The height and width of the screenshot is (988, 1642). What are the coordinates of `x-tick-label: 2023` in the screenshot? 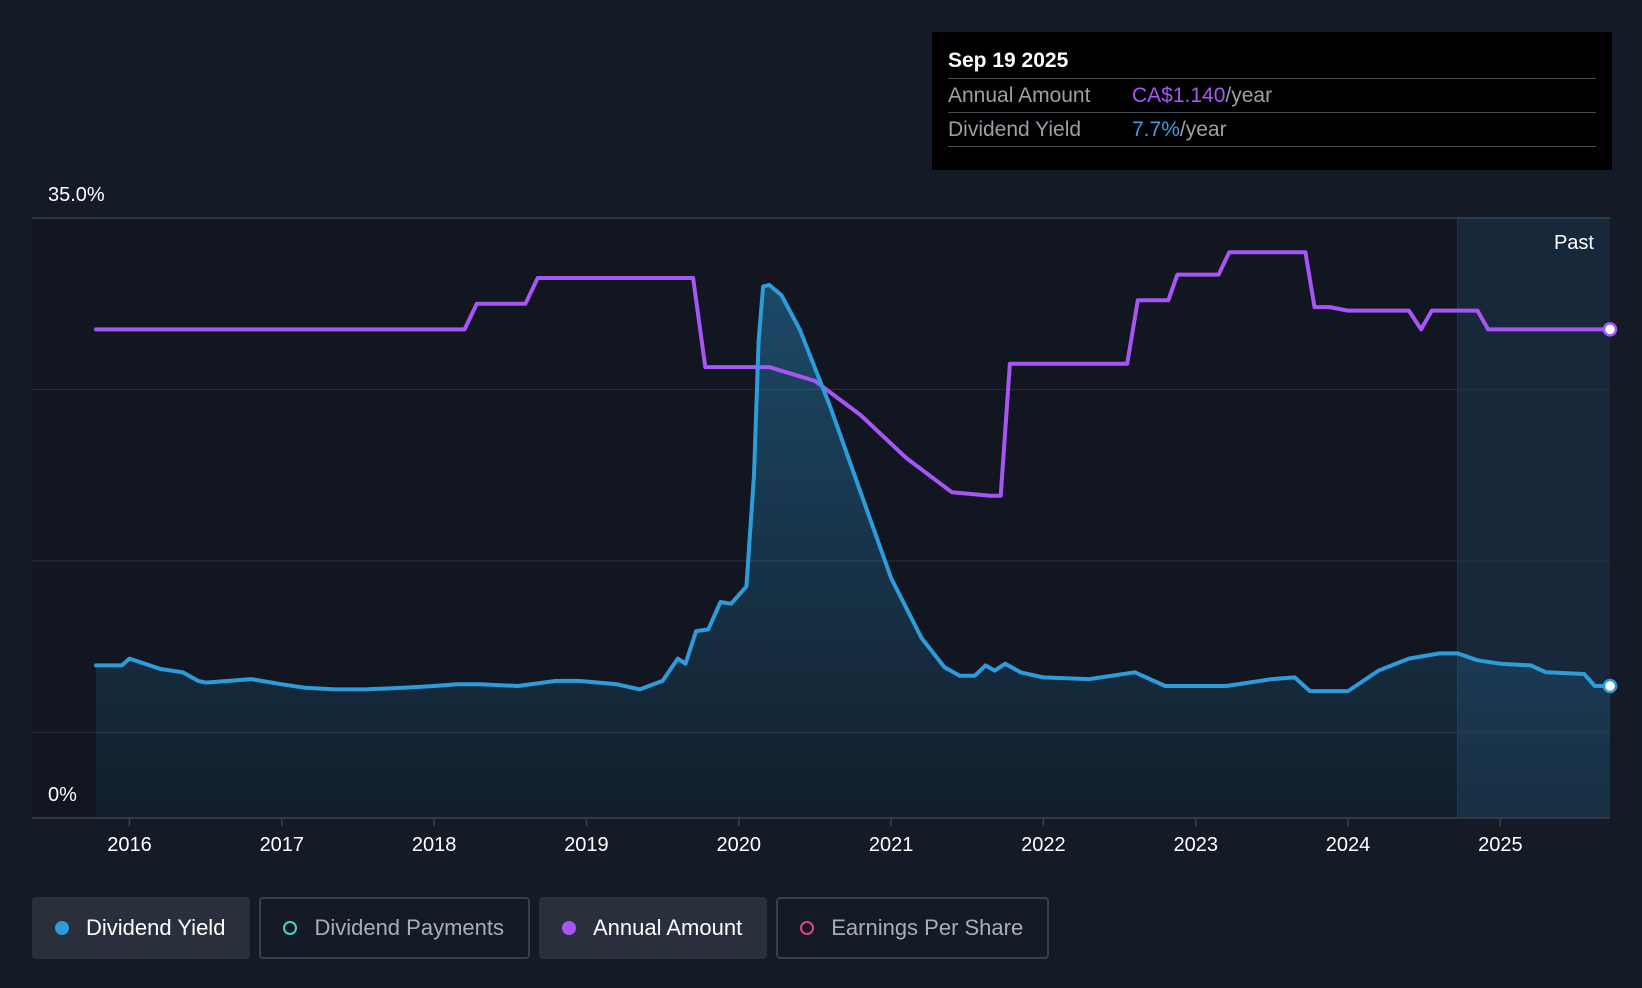 It's located at (1195, 845).